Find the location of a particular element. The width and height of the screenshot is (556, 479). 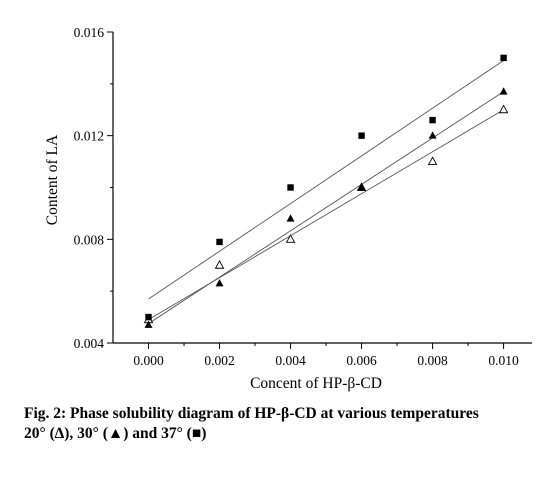

y-tick-label: 0.004 is located at coordinates (89, 343).